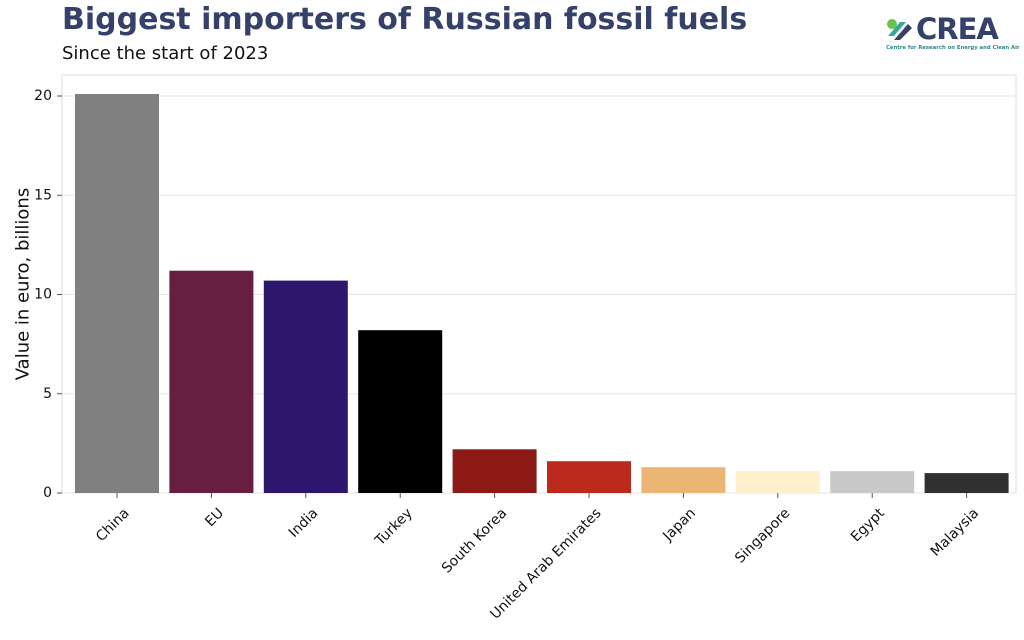  I want to click on bar-japan, so click(683, 480).